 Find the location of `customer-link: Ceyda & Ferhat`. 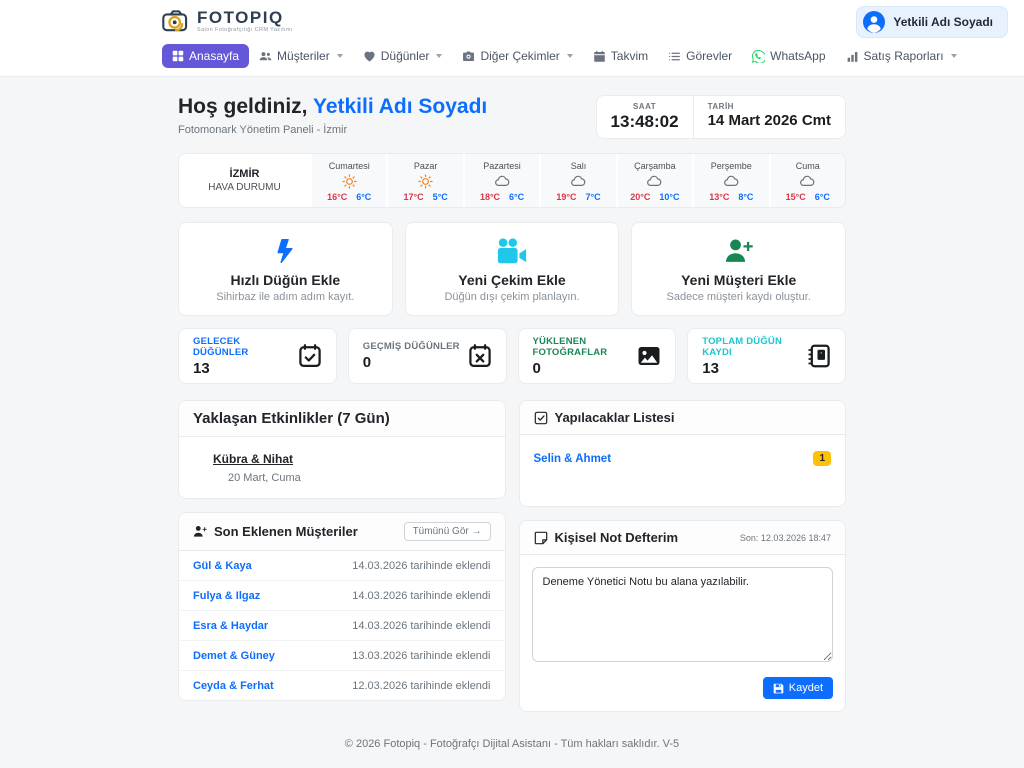

customer-link: Ceyda & Ferhat is located at coordinates (233, 685).